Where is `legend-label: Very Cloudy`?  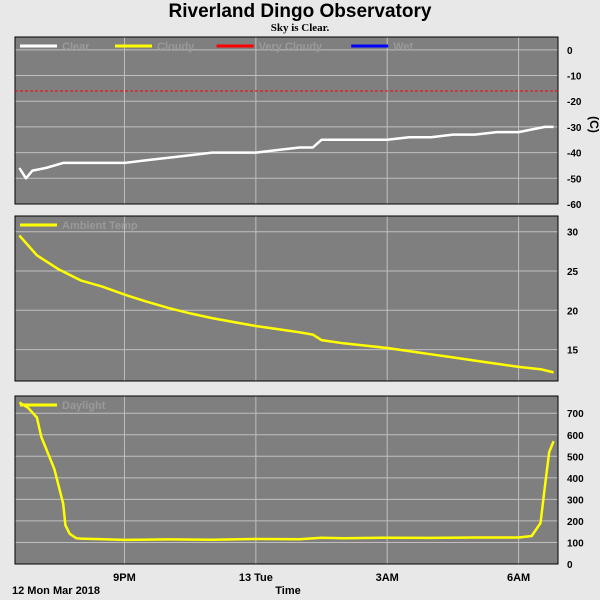
legend-label: Very Cloudy is located at coordinates (291, 47).